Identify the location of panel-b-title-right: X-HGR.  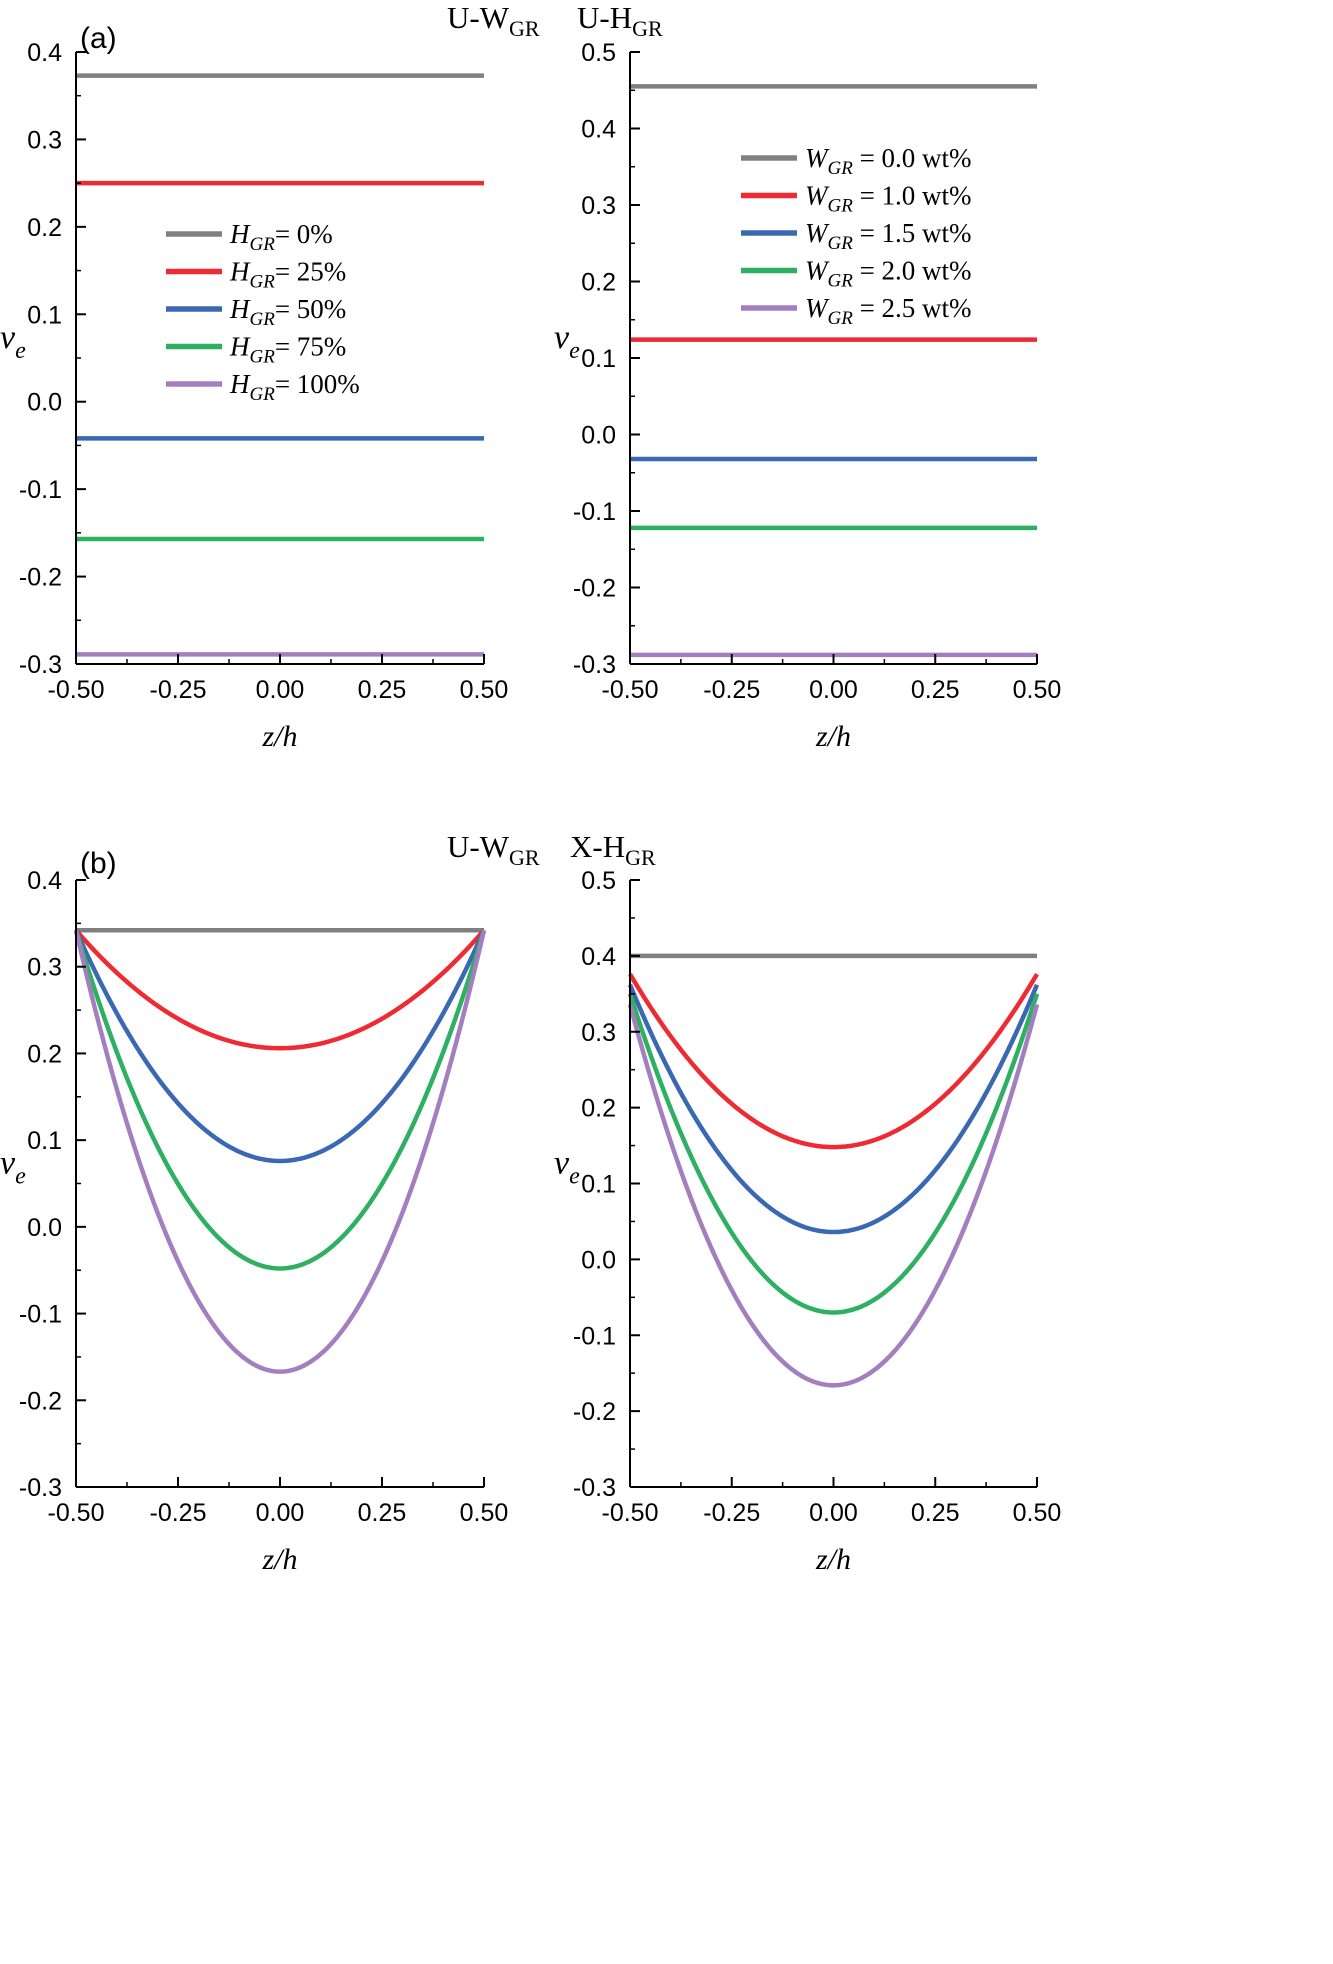
(613, 849).